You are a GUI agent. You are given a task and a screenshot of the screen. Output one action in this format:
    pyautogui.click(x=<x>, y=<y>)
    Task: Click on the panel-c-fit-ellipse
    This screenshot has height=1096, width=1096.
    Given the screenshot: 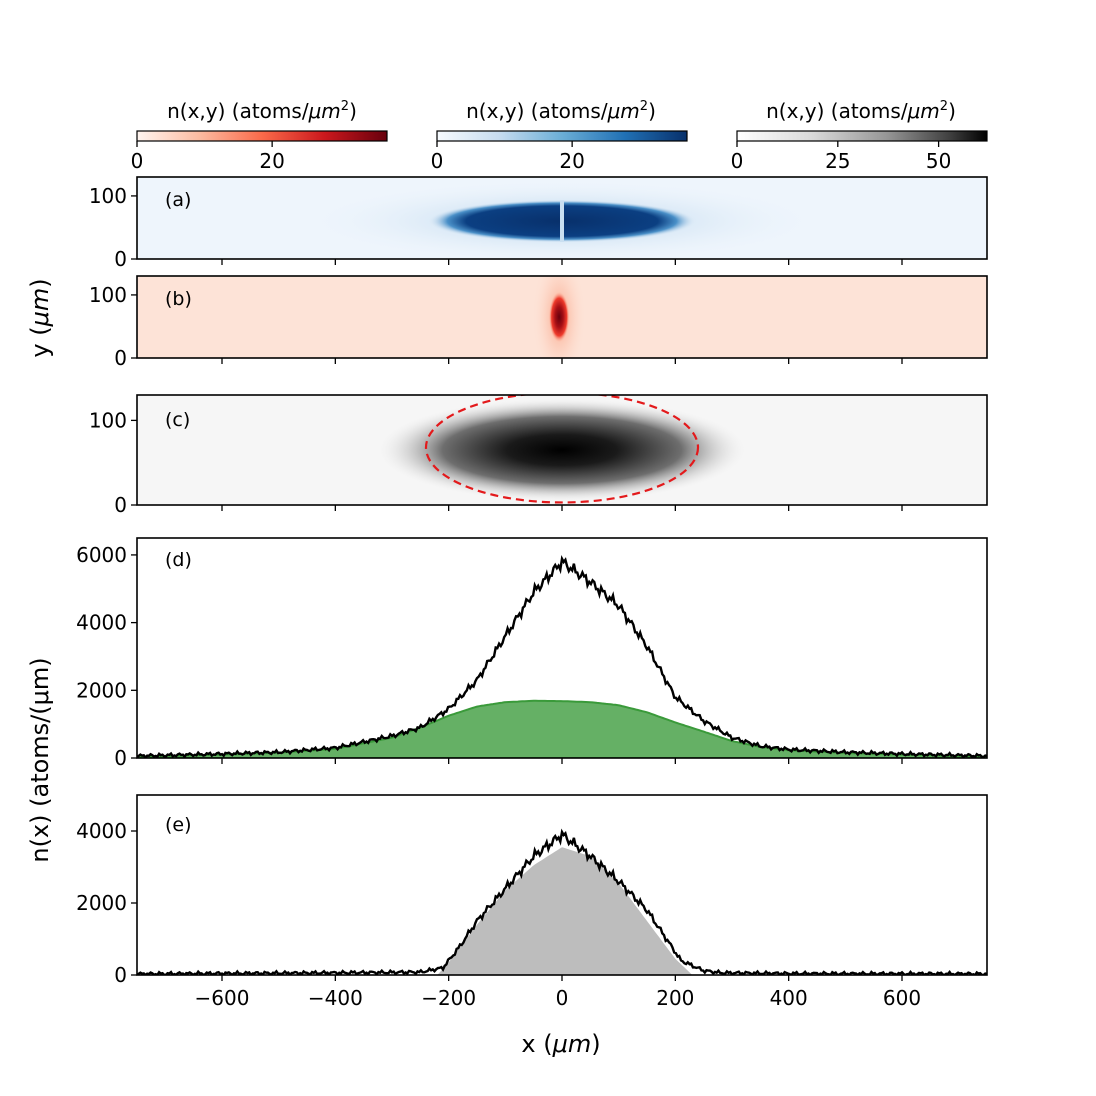 What is the action you would take?
    pyautogui.click(x=562, y=449)
    